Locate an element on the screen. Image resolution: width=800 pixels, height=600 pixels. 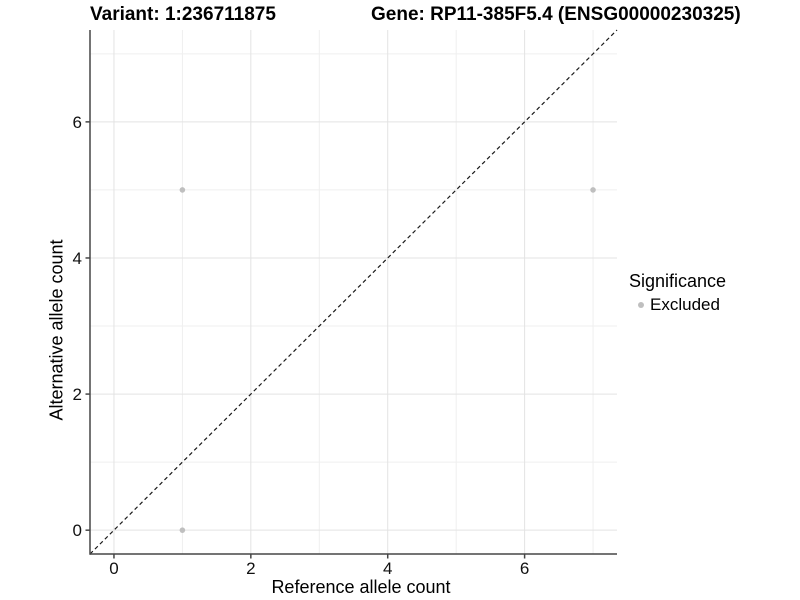
y-tick-label: 0 is located at coordinates (77, 530).